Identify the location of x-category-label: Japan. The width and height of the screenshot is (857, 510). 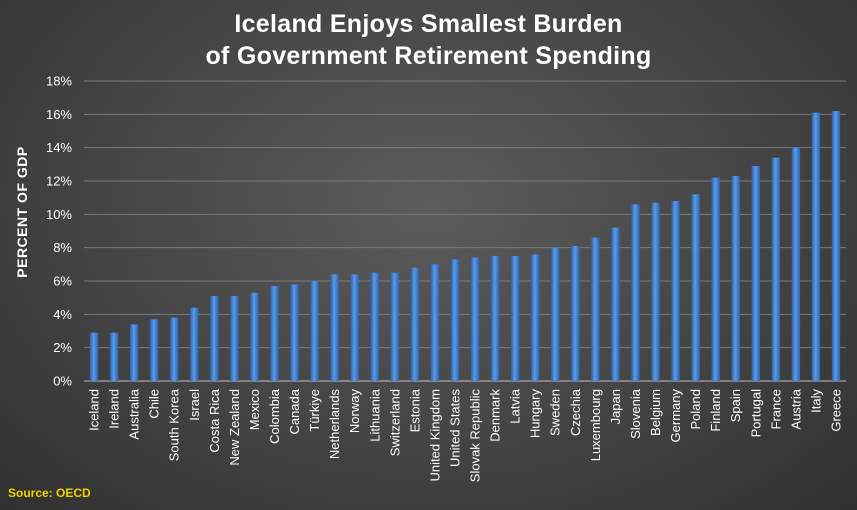
(615, 406).